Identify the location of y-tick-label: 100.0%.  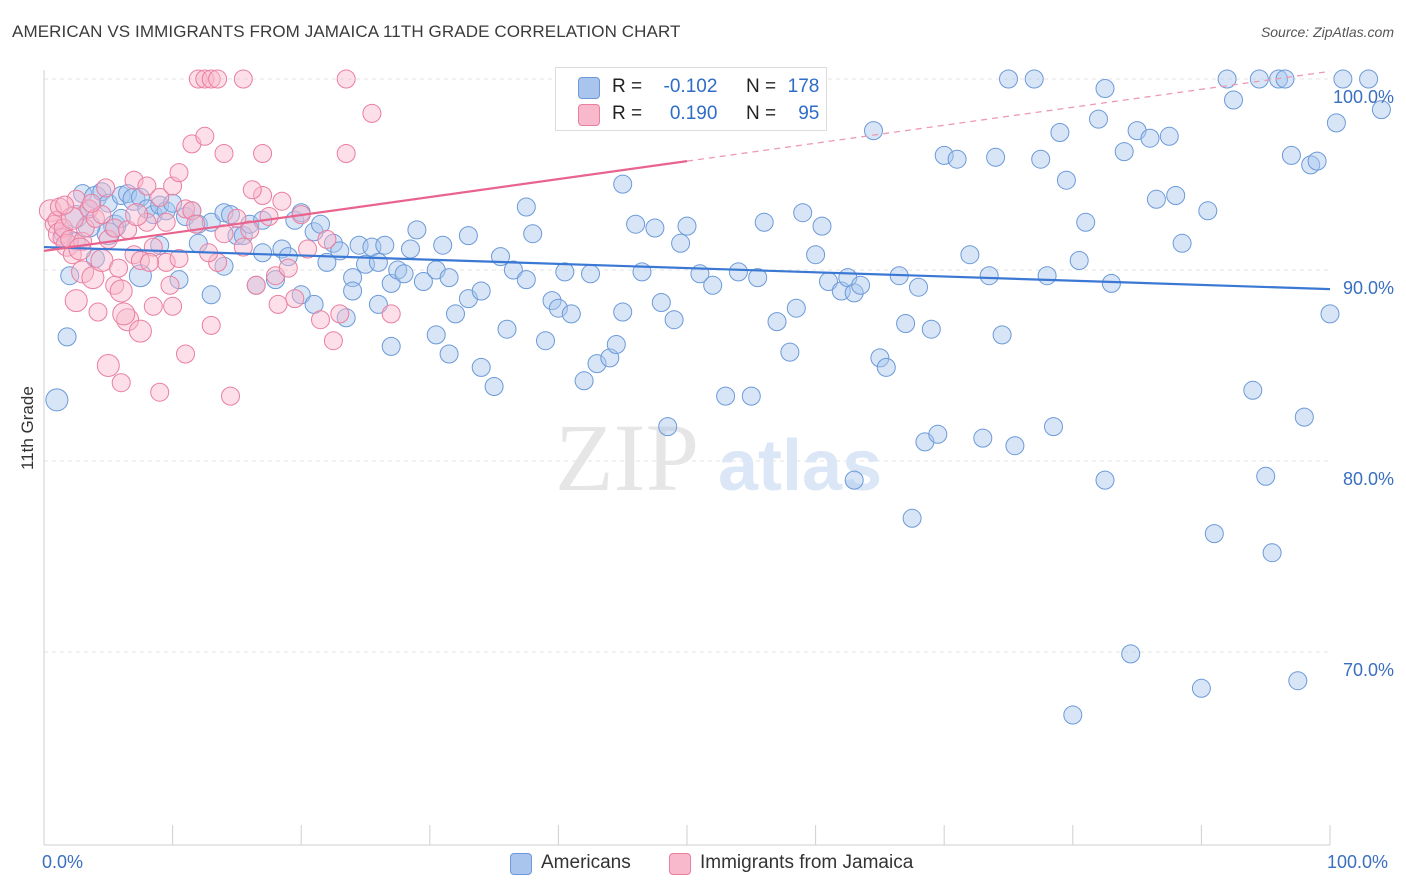
(1363, 97).